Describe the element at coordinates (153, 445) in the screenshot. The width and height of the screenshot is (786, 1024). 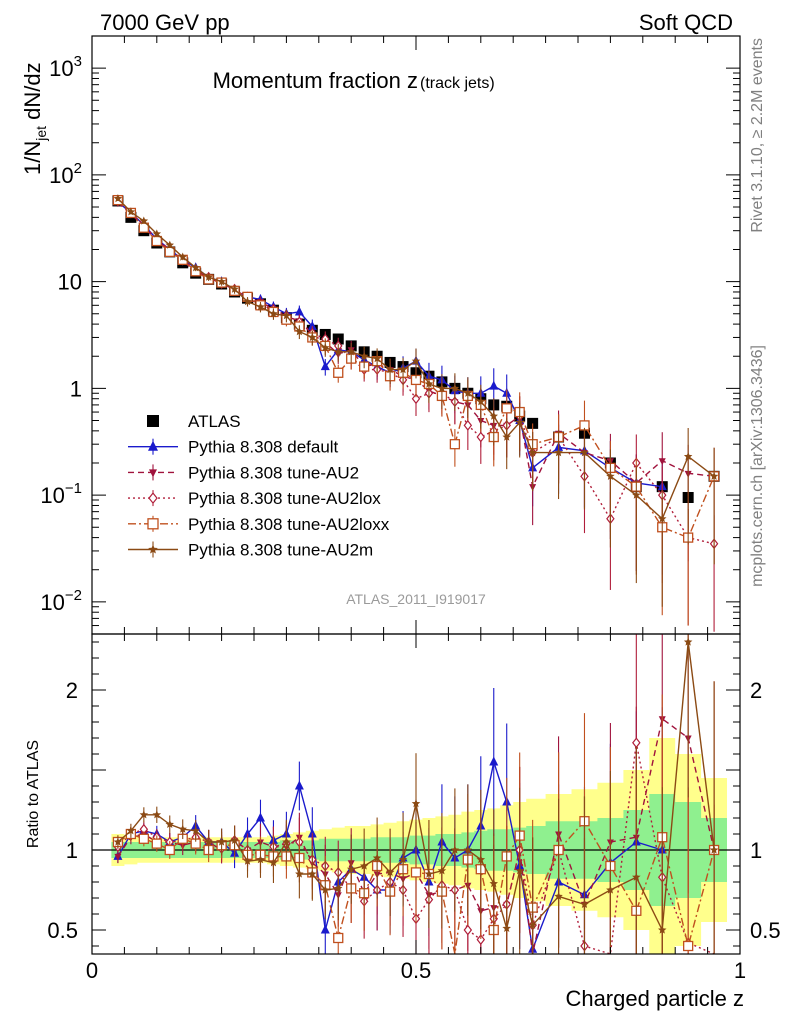
I see `legend-marker-default` at that location.